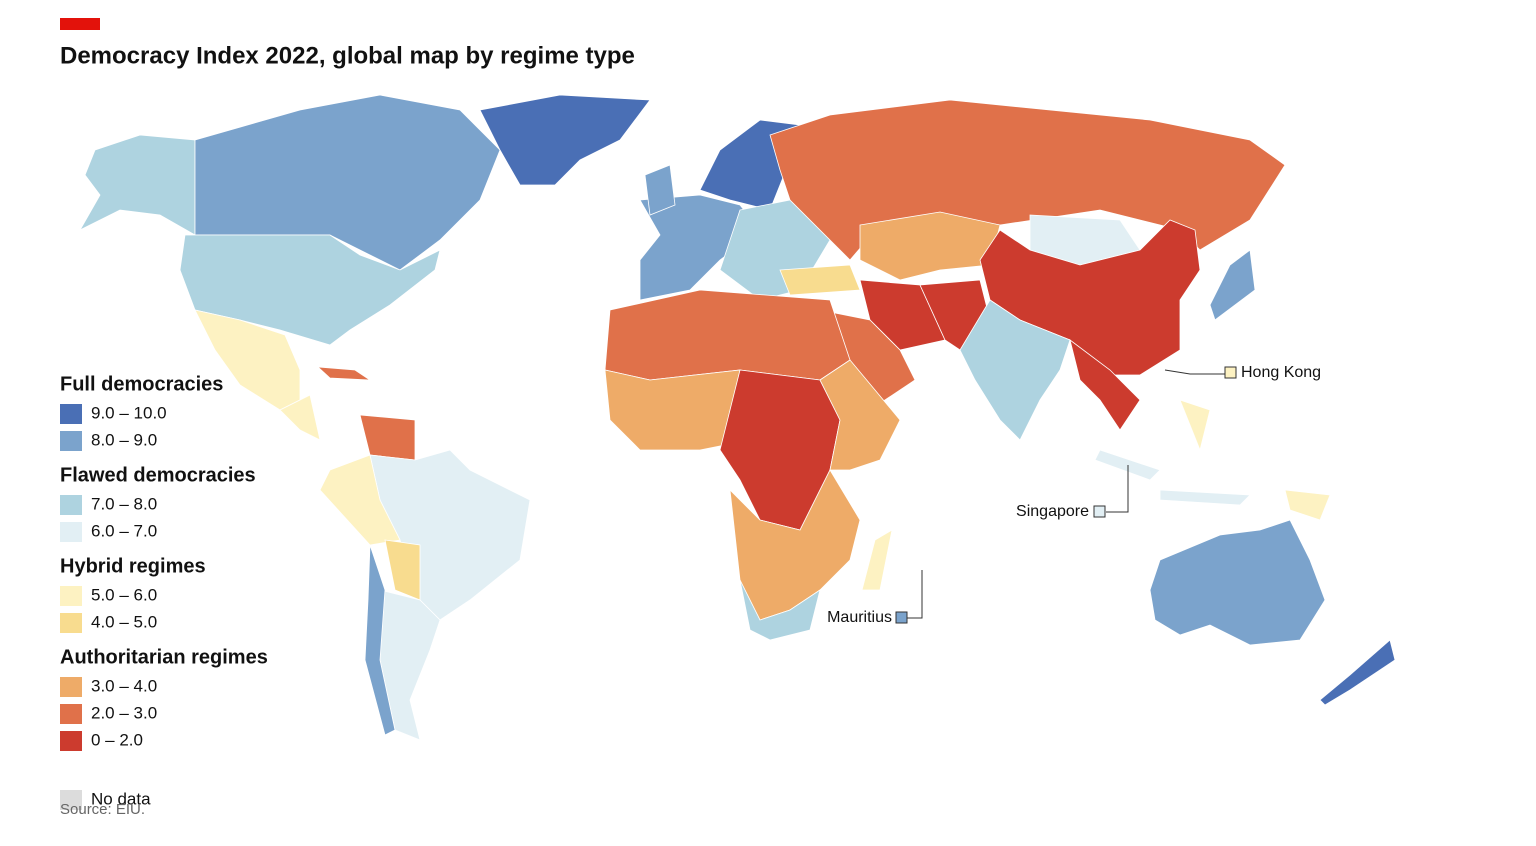 The image size is (1536, 846). Describe the element at coordinates (124, 530) in the screenshot. I see `legend-label: 6.0 – 7.0` at that location.